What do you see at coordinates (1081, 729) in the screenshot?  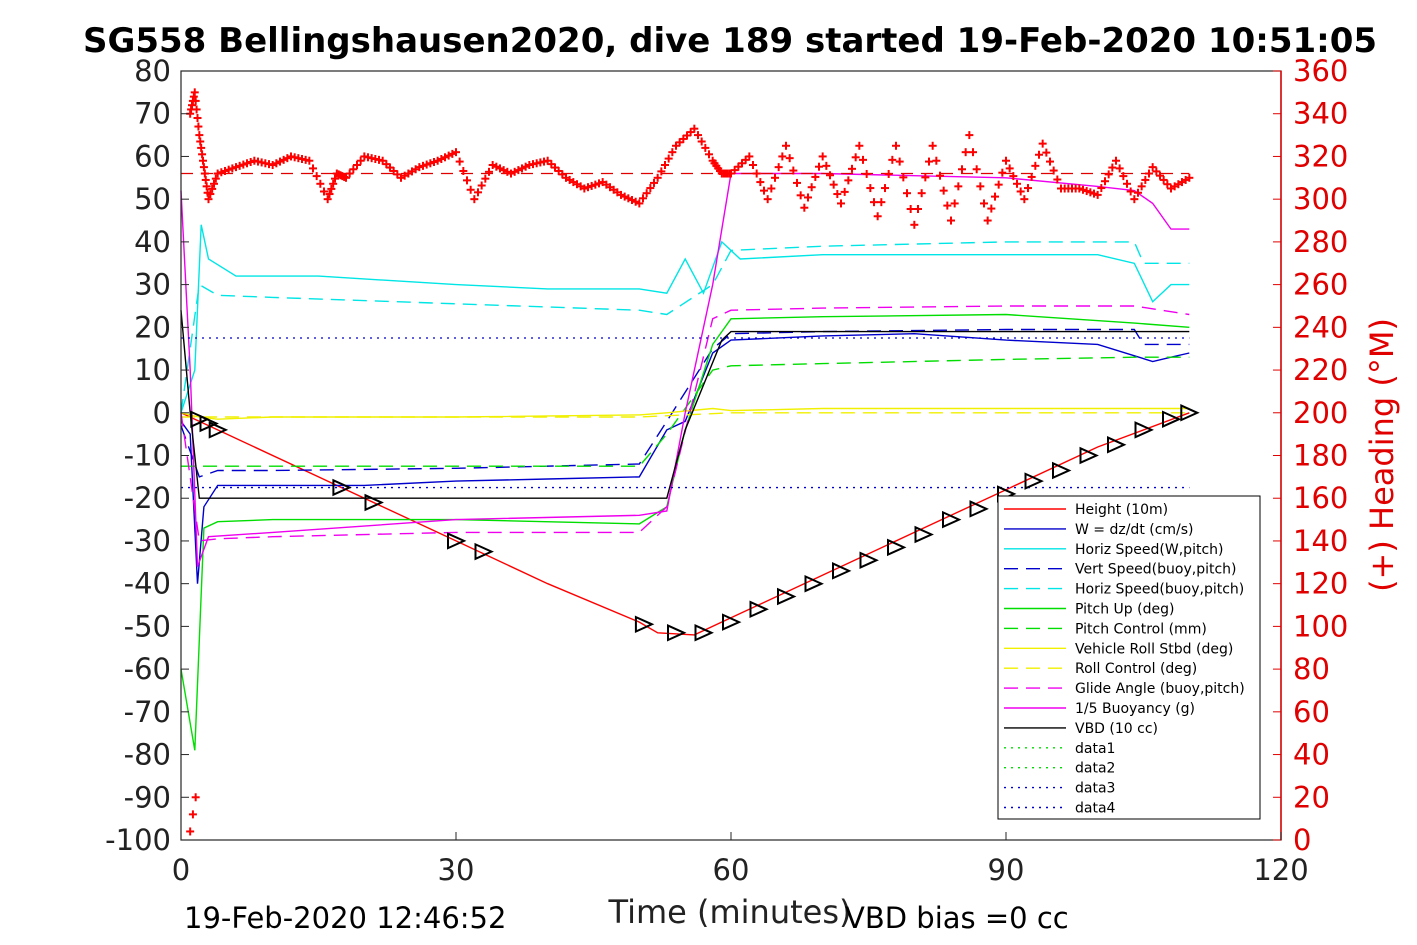 I see `legend-entry: VBD (10 cc)` at bounding box center [1081, 729].